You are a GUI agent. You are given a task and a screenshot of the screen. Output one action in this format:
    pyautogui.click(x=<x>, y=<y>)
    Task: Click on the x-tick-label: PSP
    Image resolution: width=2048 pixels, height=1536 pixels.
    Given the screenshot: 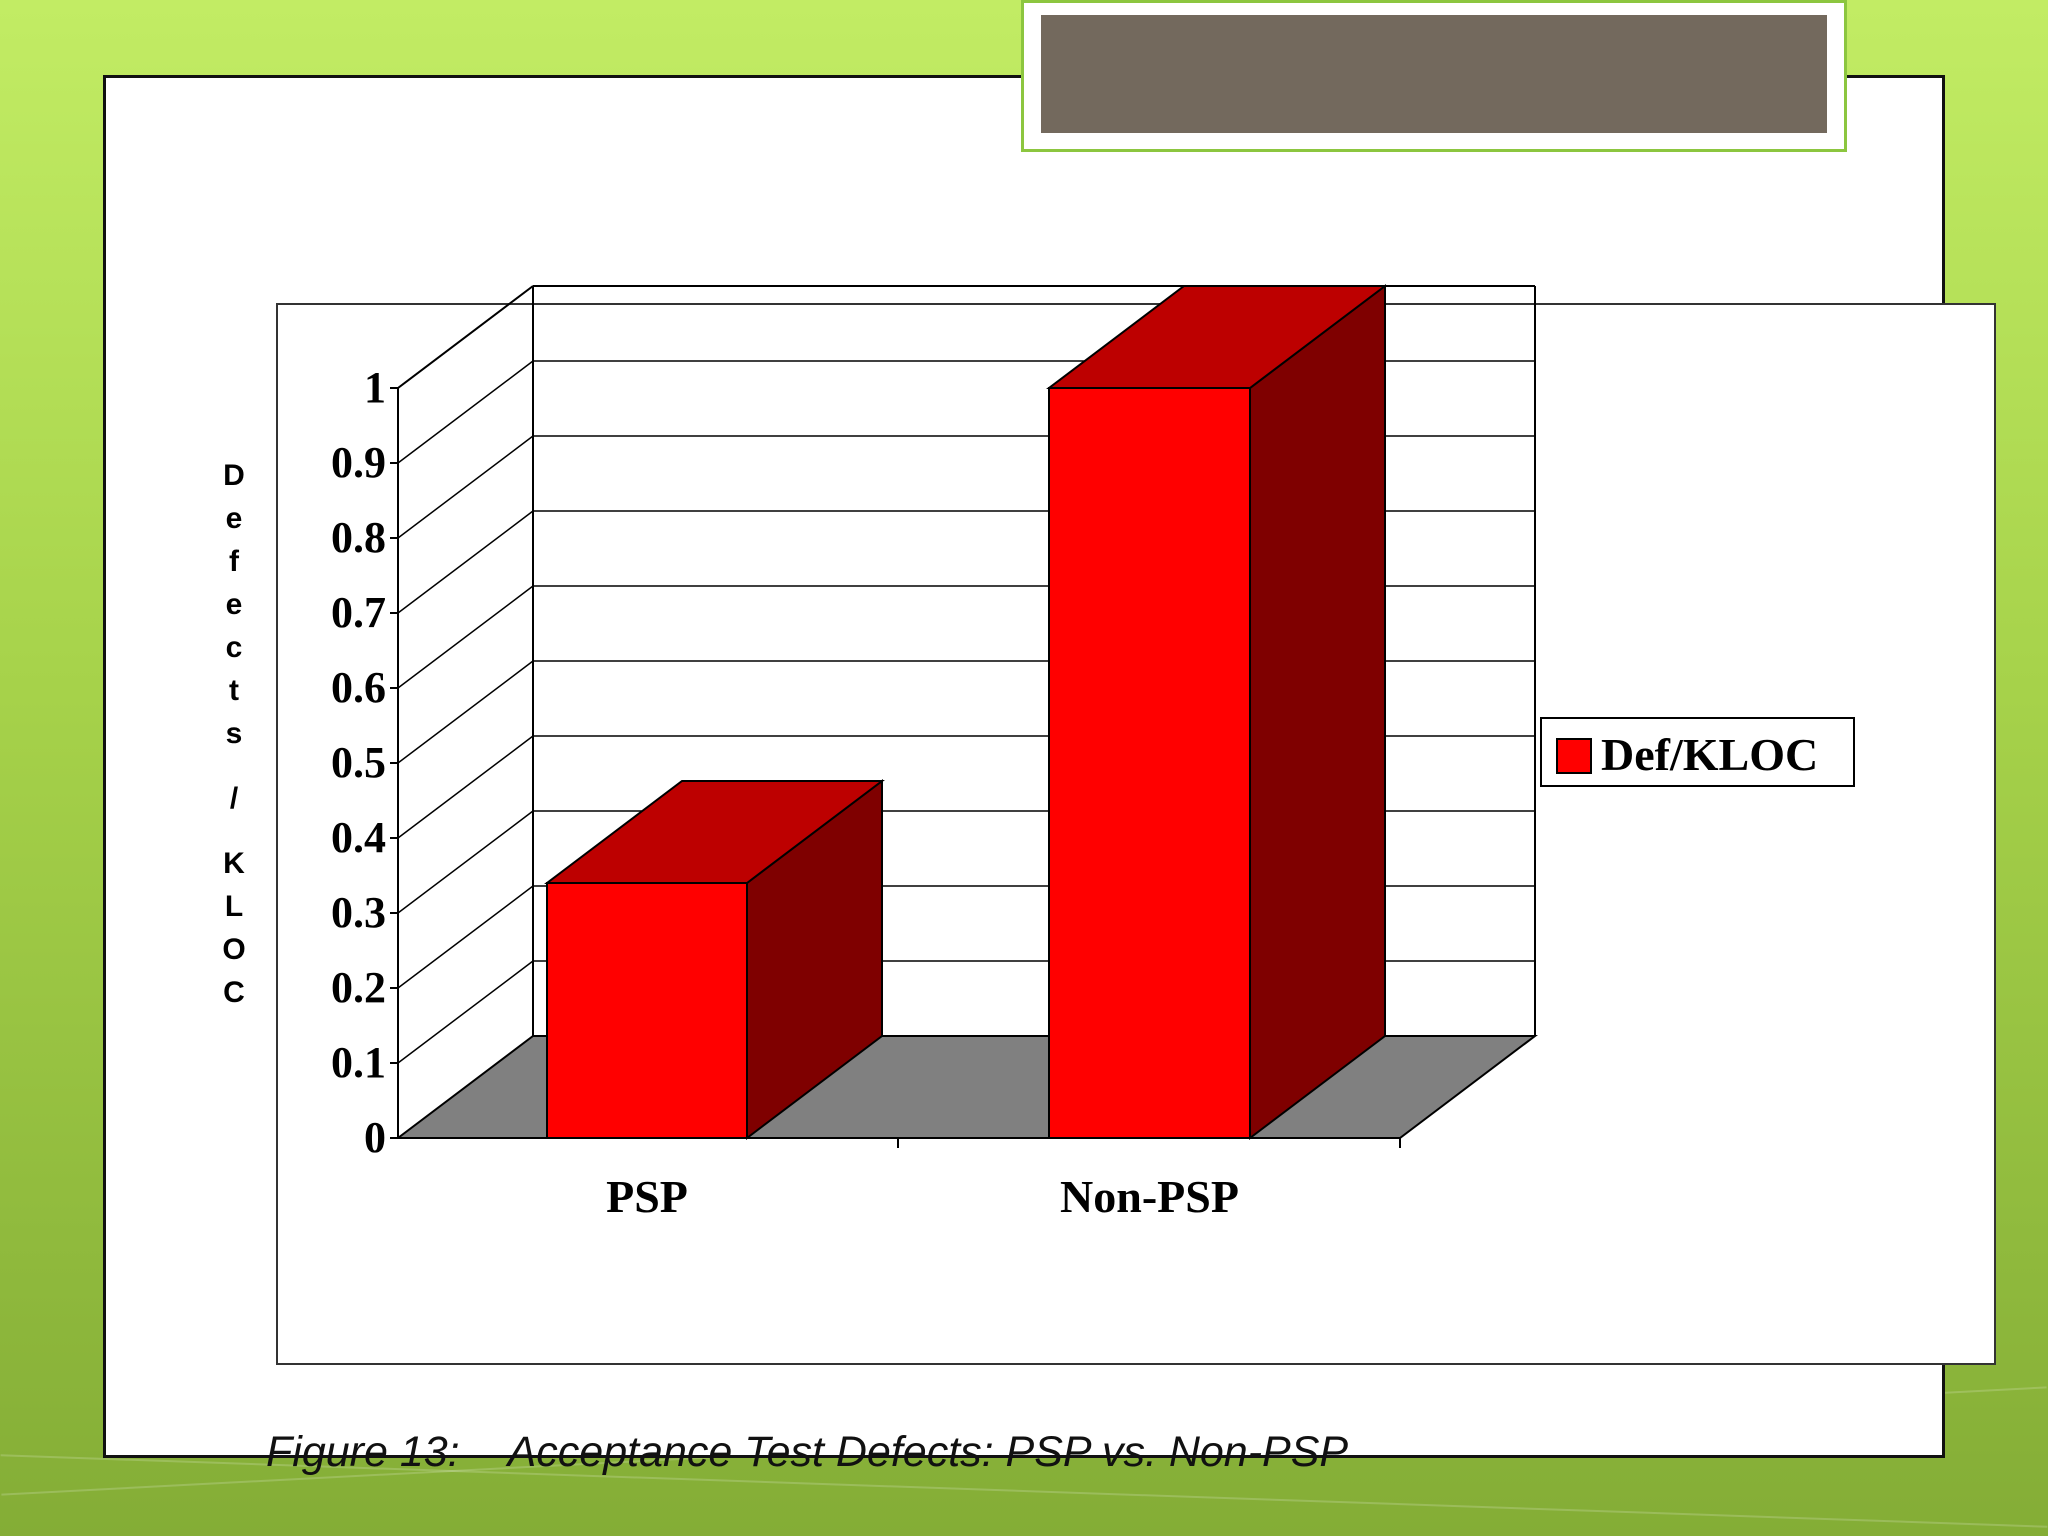 What is the action you would take?
    pyautogui.click(x=647, y=1196)
    